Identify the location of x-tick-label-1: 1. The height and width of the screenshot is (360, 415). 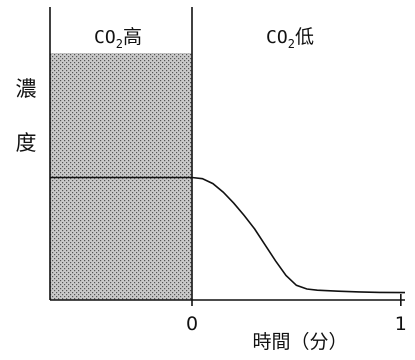
(401, 324).